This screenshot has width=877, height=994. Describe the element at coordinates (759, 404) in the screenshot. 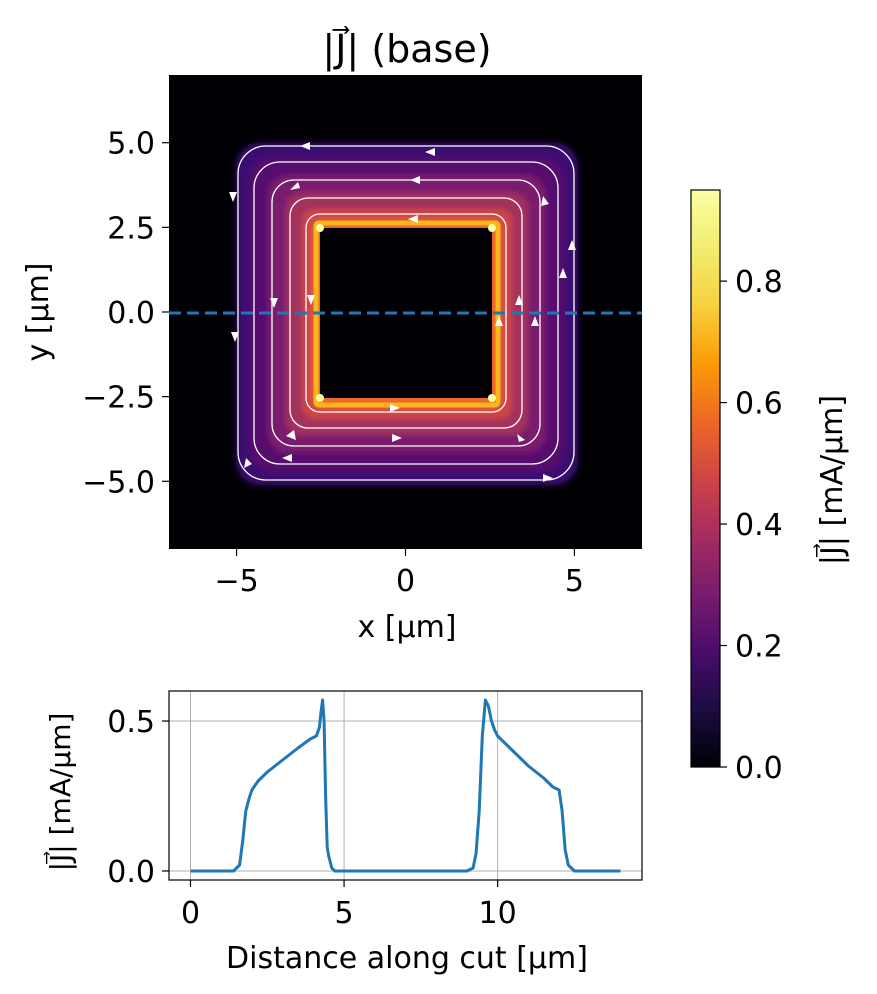

I see `colorbar-tick-label: 0.6` at that location.